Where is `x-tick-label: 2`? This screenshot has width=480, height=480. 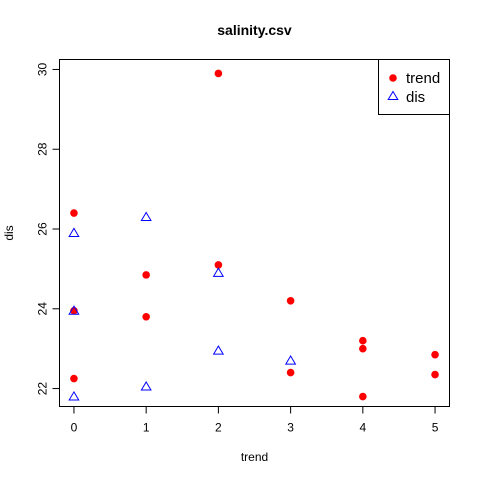
x-tick-label: 2 is located at coordinates (218, 428).